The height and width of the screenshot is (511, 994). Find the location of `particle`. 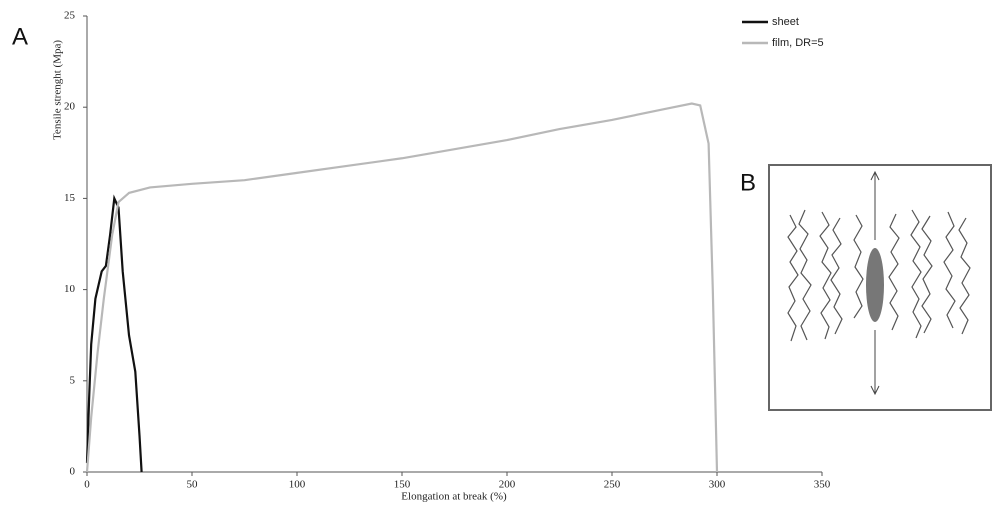

particle is located at coordinates (875, 285).